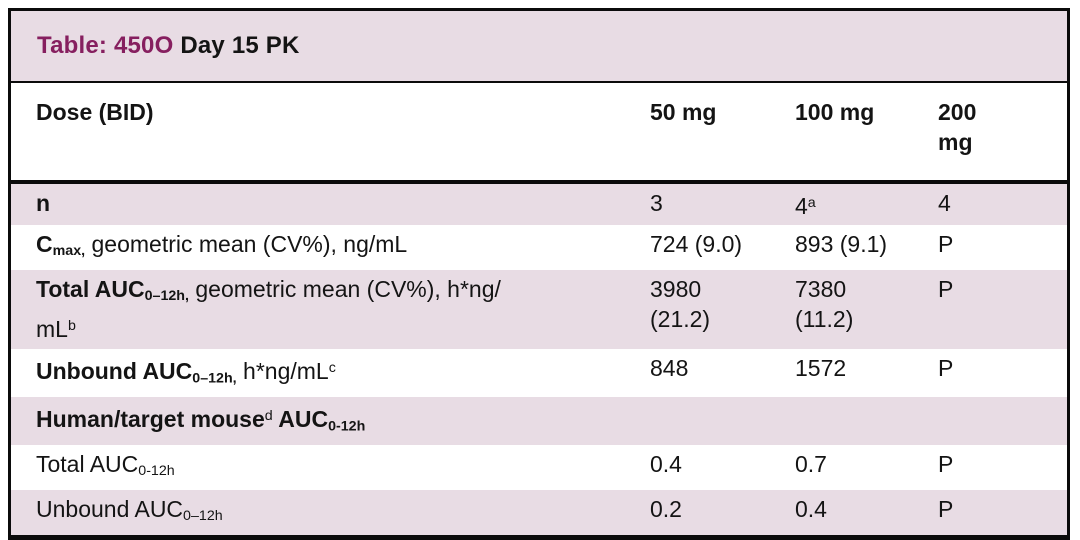 Image resolution: width=1080 pixels, height=540 pixels. I want to click on table-row: Human/target moused AUC0-12h, so click(539, 420).